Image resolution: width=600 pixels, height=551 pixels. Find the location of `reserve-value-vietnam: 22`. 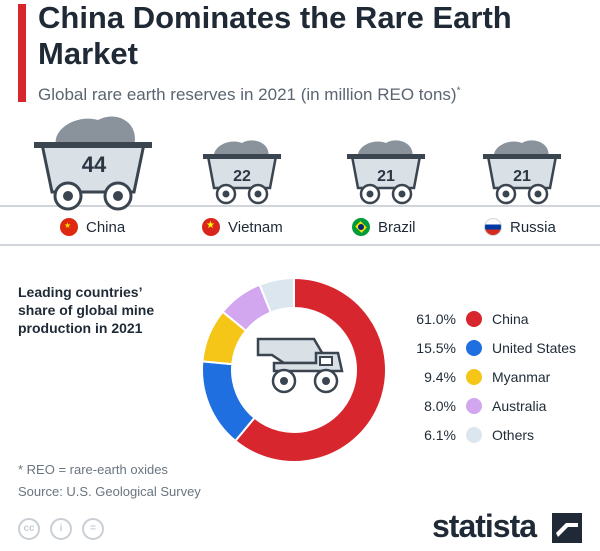

reserve-value-vietnam: 22 is located at coordinates (242, 176).